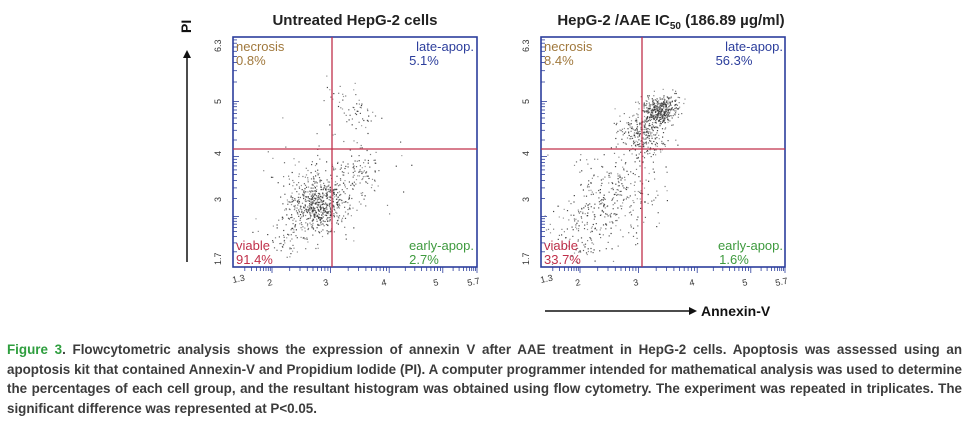 Image resolution: width=967 pixels, height=421 pixels. Describe the element at coordinates (35, 349) in the screenshot. I see `figure-label: Figure 3` at that location.